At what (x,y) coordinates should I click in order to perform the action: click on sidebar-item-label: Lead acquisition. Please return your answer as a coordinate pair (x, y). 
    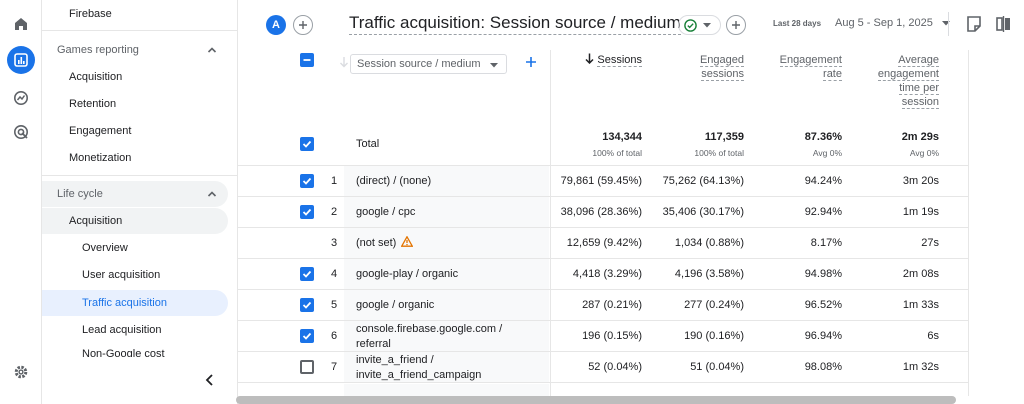
    Looking at the image, I should click on (122, 330).